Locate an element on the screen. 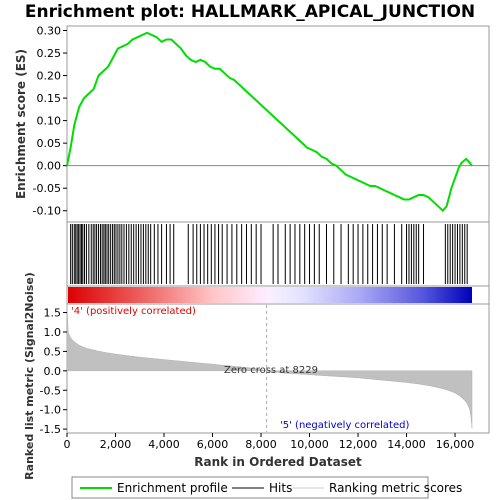  es-y-axis: -0.10 -0.05 0.00 0.05 0.10 0.15 0.20 0.25 0.30 is located at coordinates (50, 121).